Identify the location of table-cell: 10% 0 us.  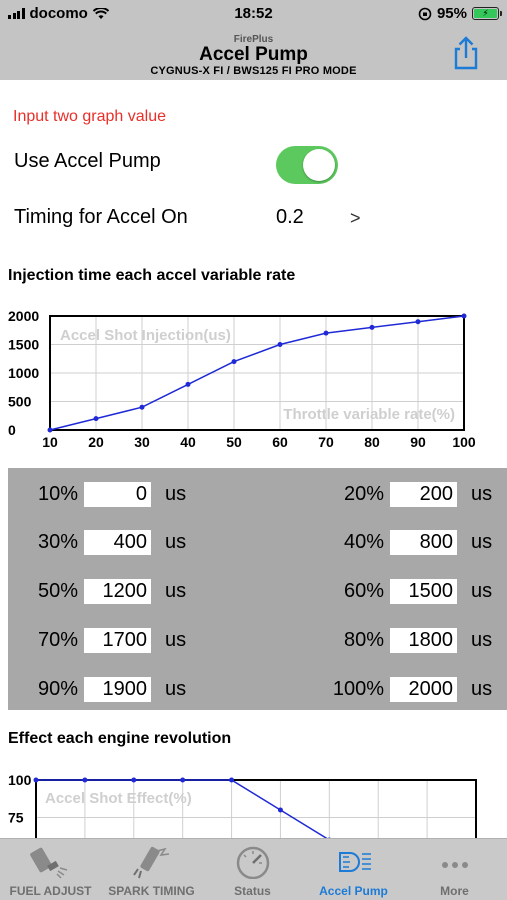
(97, 494).